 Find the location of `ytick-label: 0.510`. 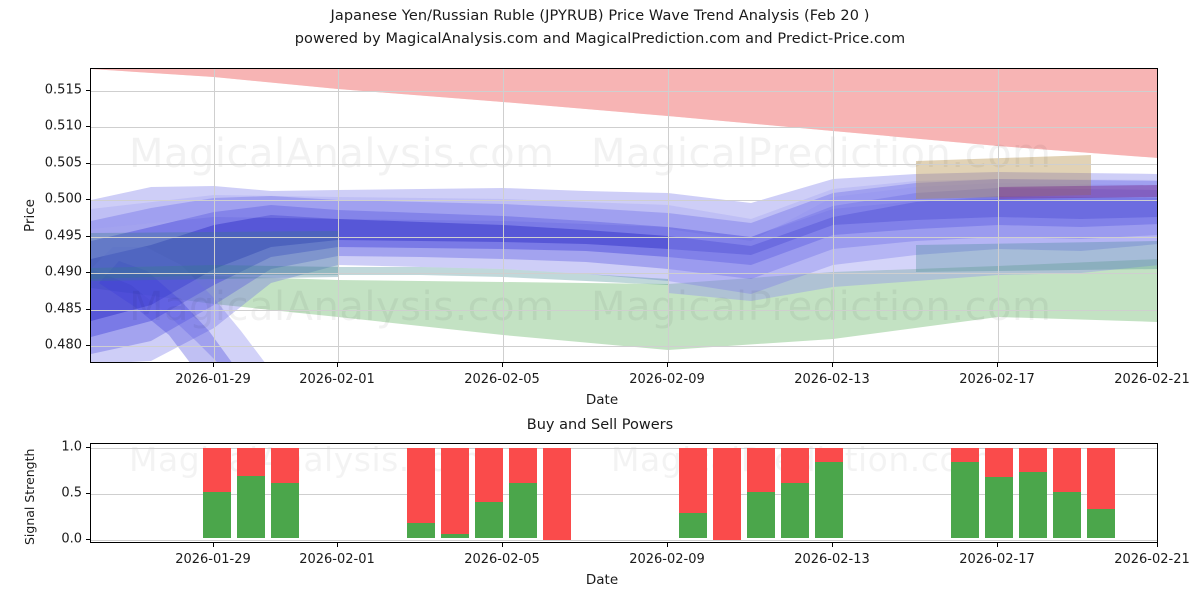

ytick-label: 0.510 is located at coordinates (63, 126).